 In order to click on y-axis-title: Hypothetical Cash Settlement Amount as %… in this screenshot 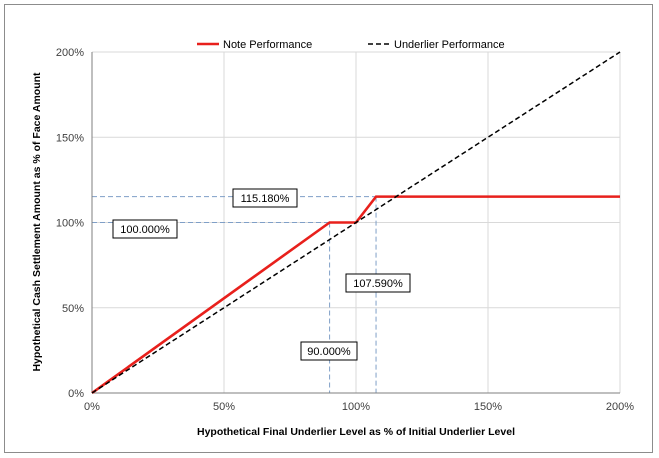, I will do `click(37, 222)`.